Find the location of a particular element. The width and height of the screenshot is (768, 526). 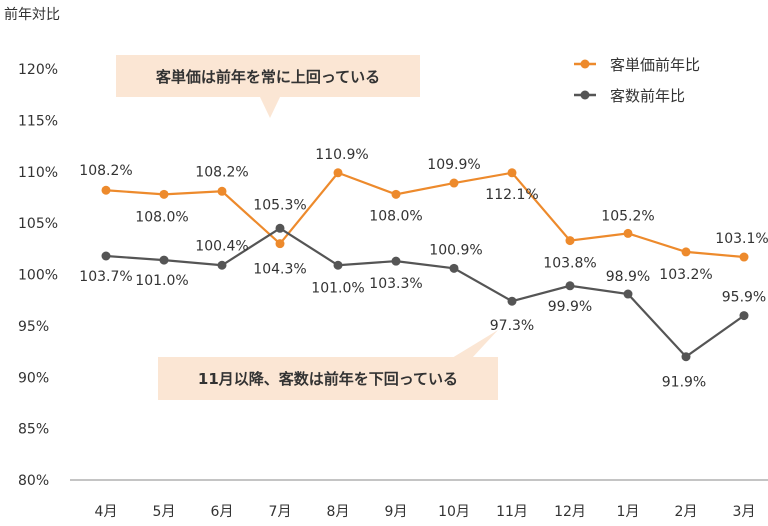

annotation-gray-text: 11月以降、客数は前年を下回っている is located at coordinates (328, 379).